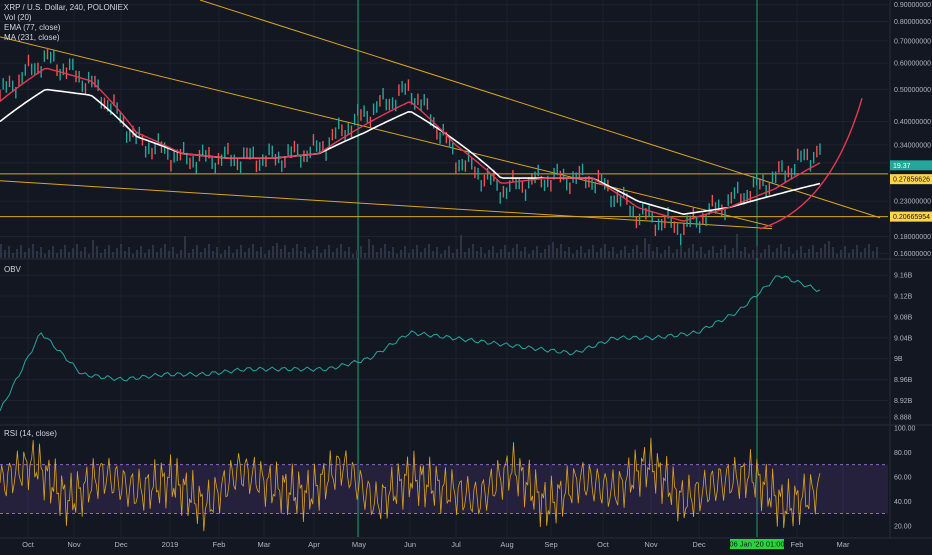  Describe the element at coordinates (410, 544) in the screenshot. I see `time-tick-label: Jun` at that location.